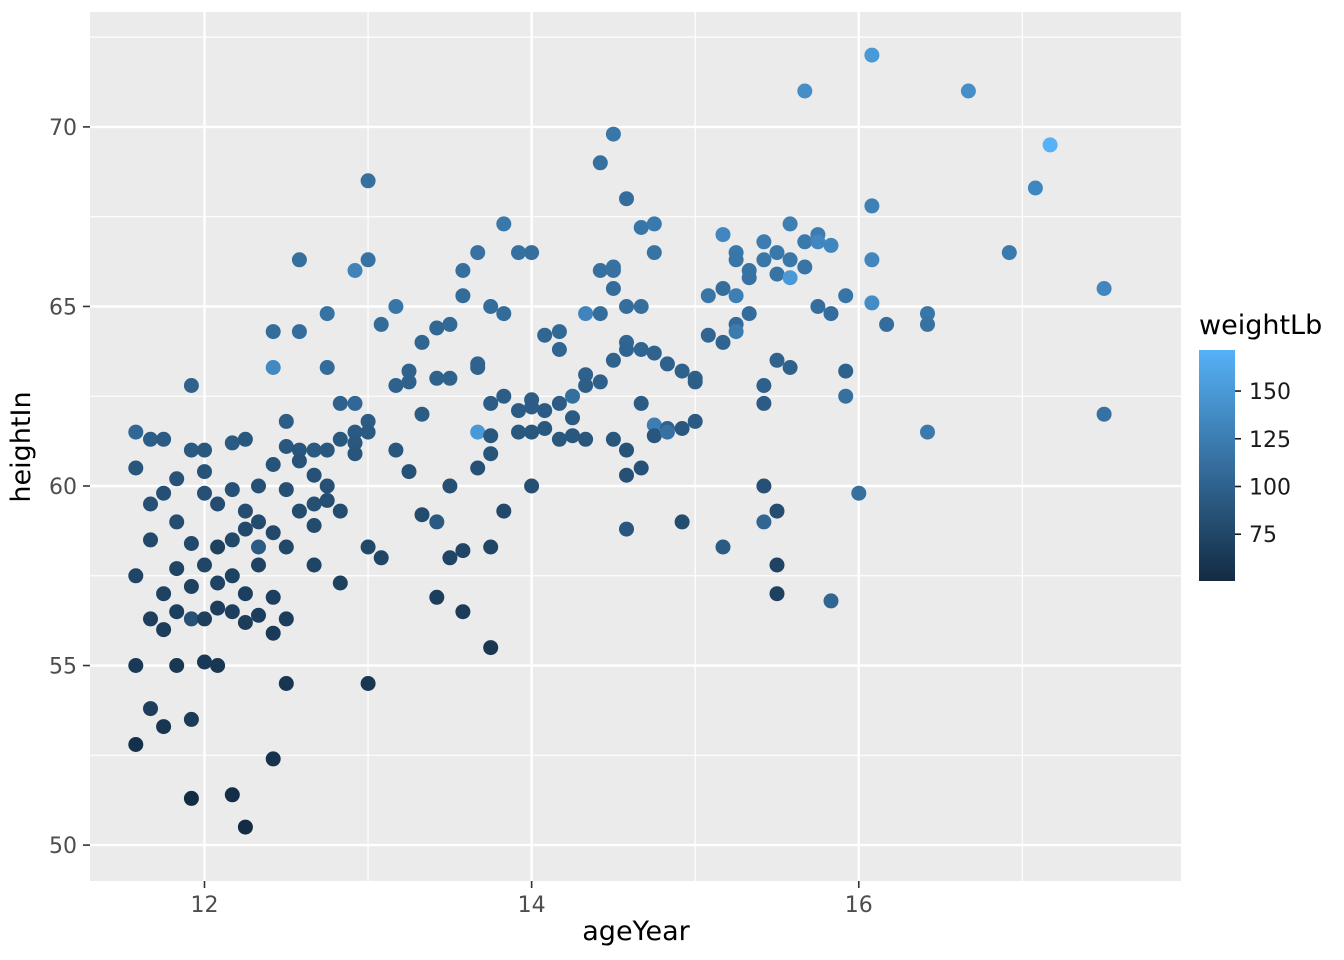 This screenshot has height=960, width=1344. What do you see at coordinates (204, 905) in the screenshot?
I see `x-tick-label: 12` at bounding box center [204, 905].